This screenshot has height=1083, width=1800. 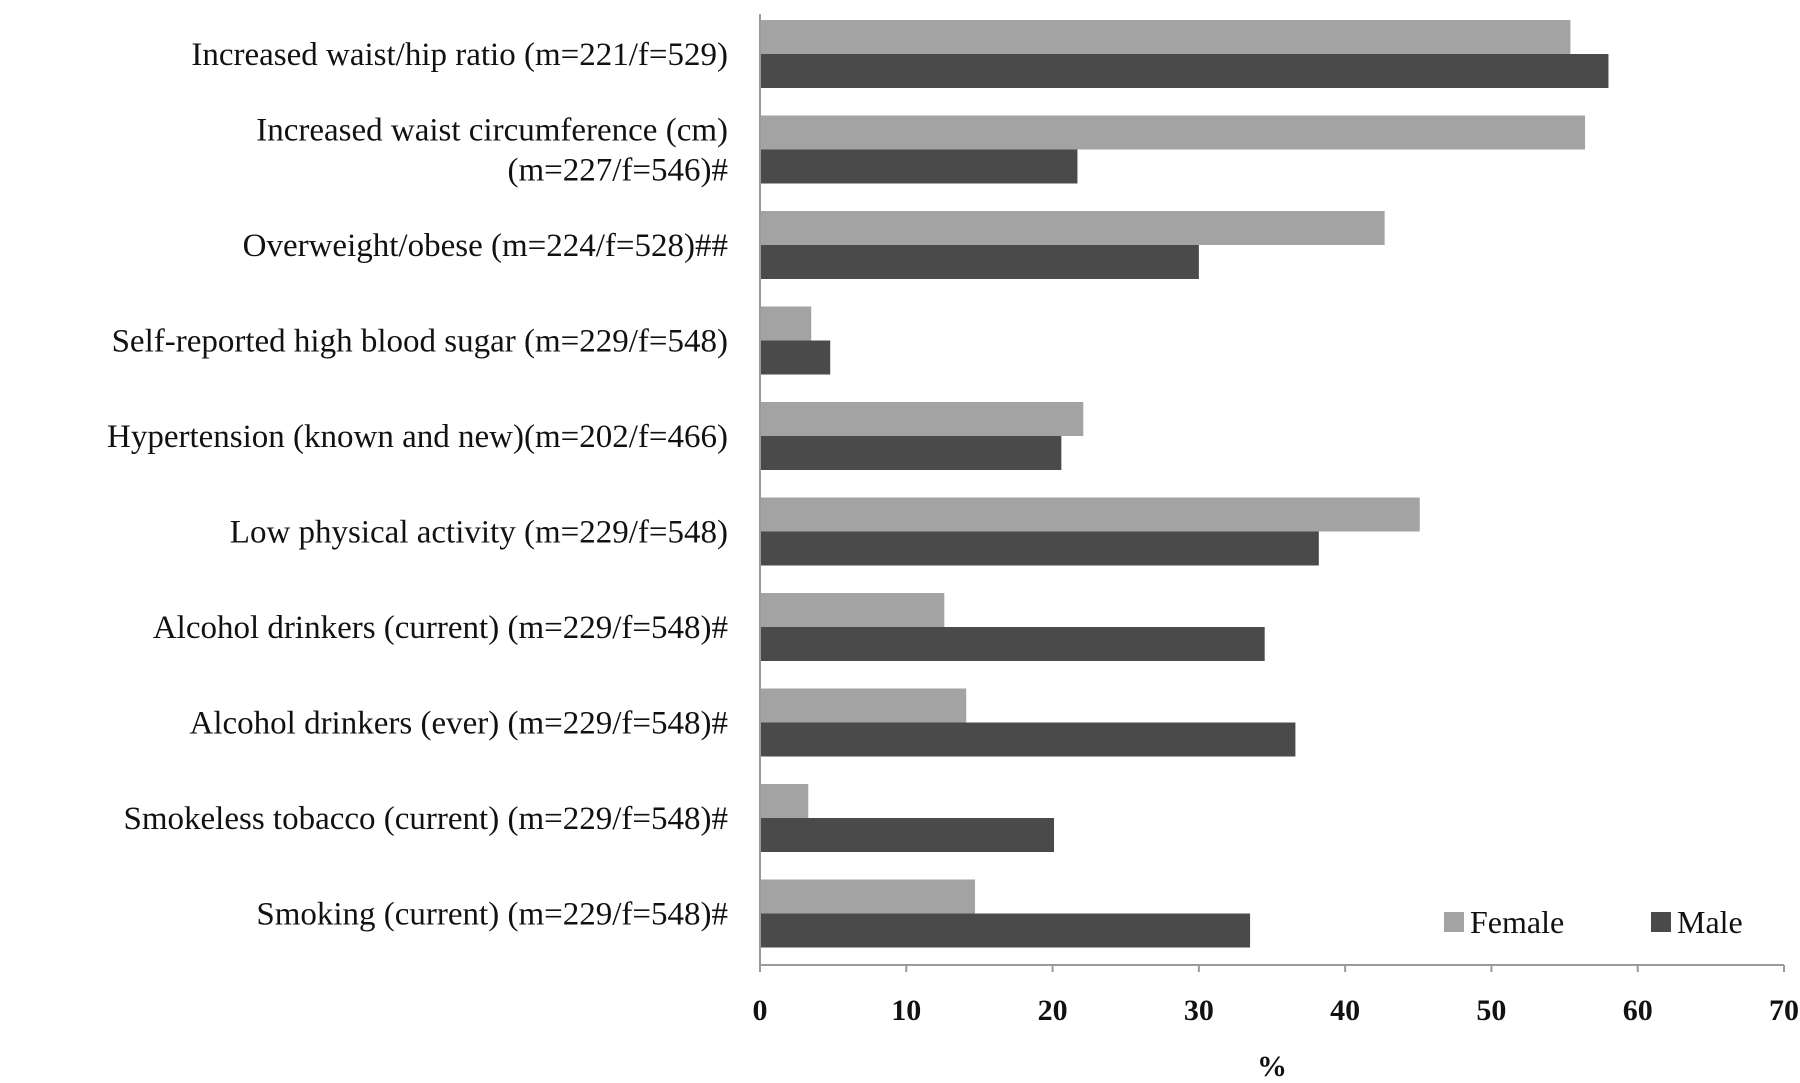 I want to click on x-tick-label-3: 30, so click(x=1199, y=1010).